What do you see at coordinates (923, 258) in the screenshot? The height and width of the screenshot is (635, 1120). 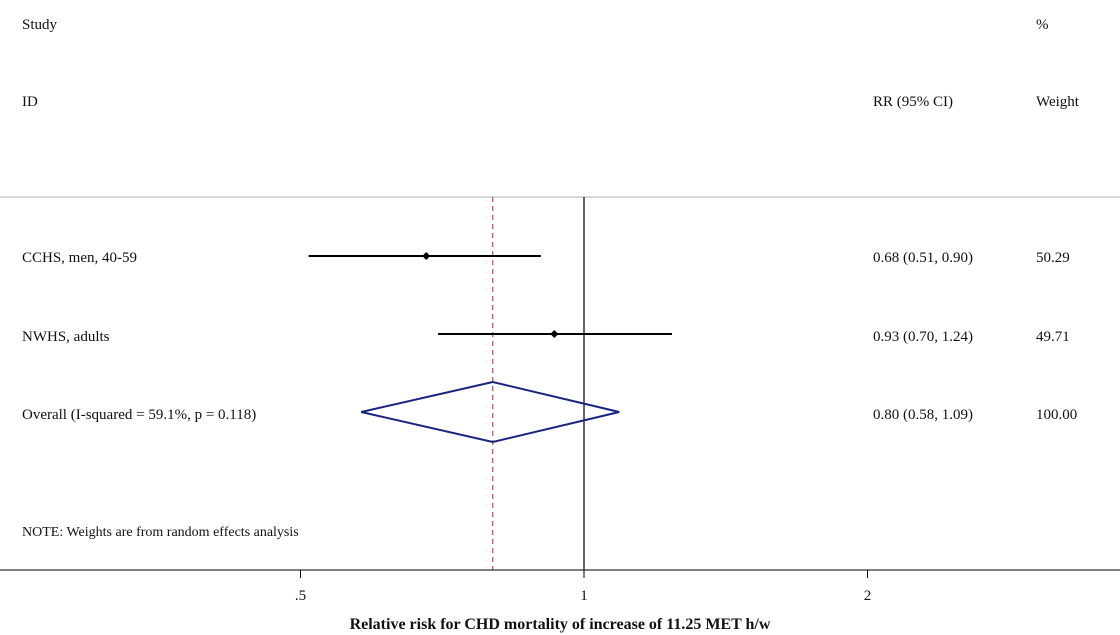 I see `rr-ci-value: 0.68 (0.51, 0.90)` at bounding box center [923, 258].